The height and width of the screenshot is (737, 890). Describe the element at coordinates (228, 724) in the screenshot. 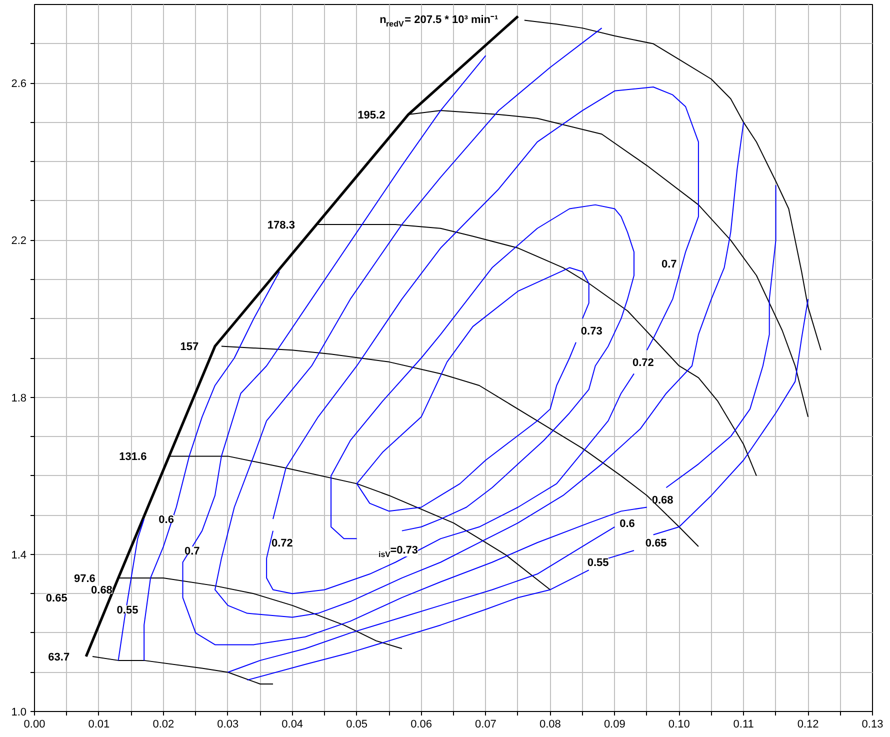

I see `x-tick-label: 0.03` at that location.